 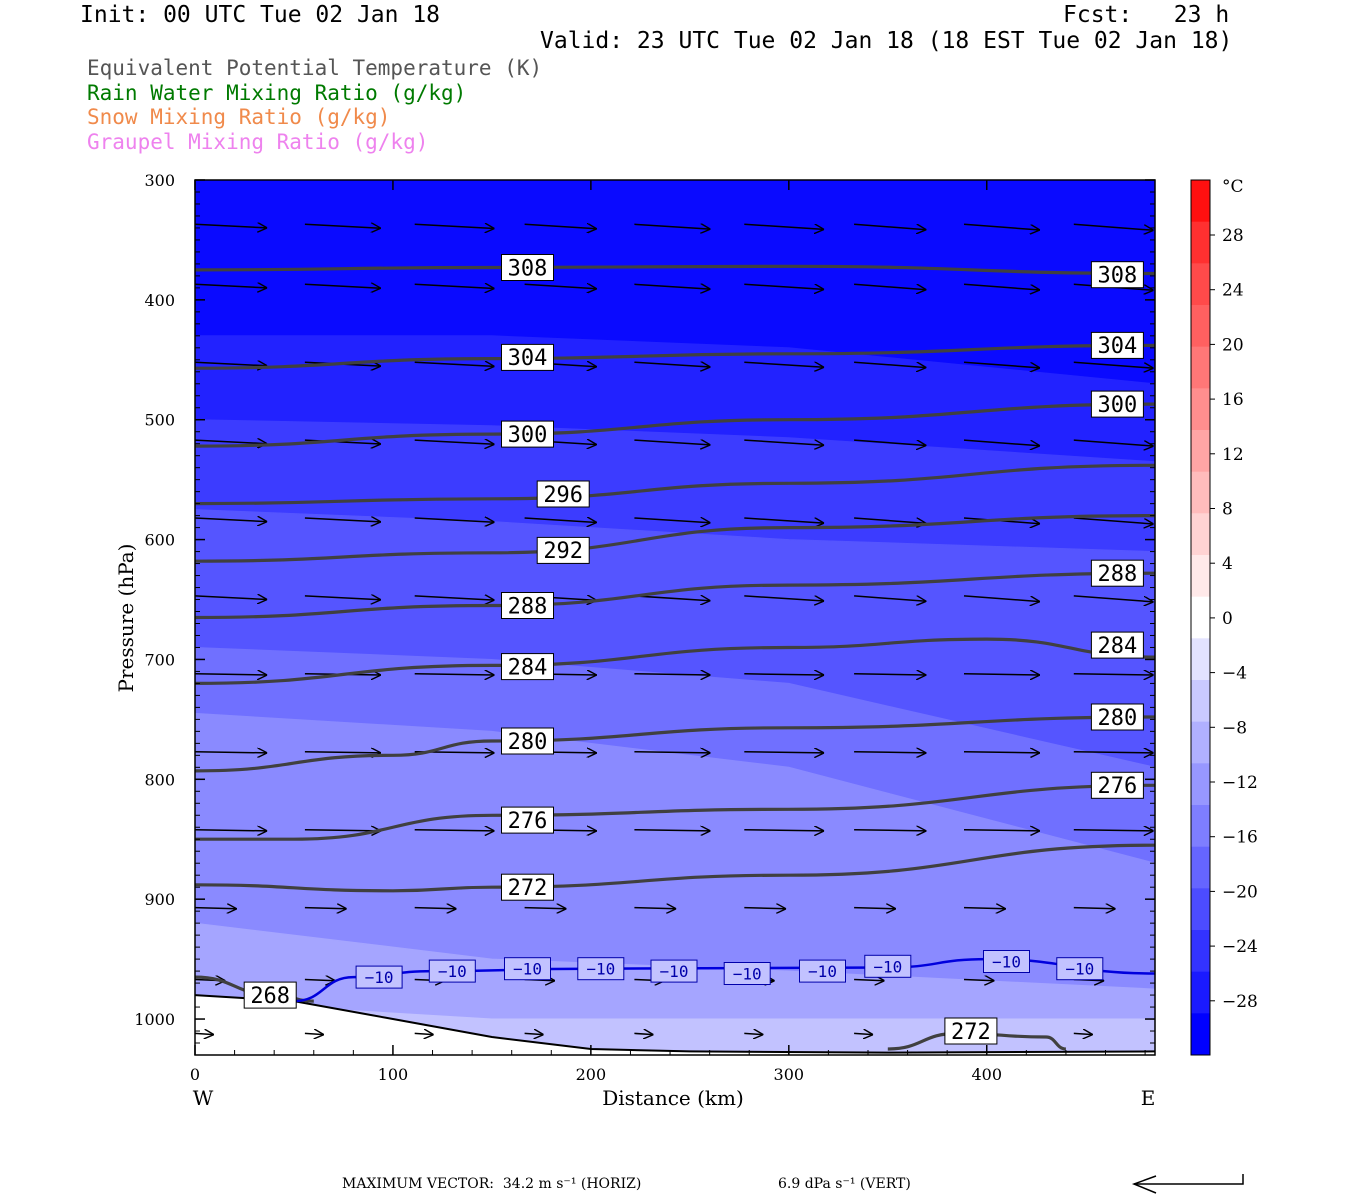 I want to click on y-tick-label: 300, so click(x=159, y=180).